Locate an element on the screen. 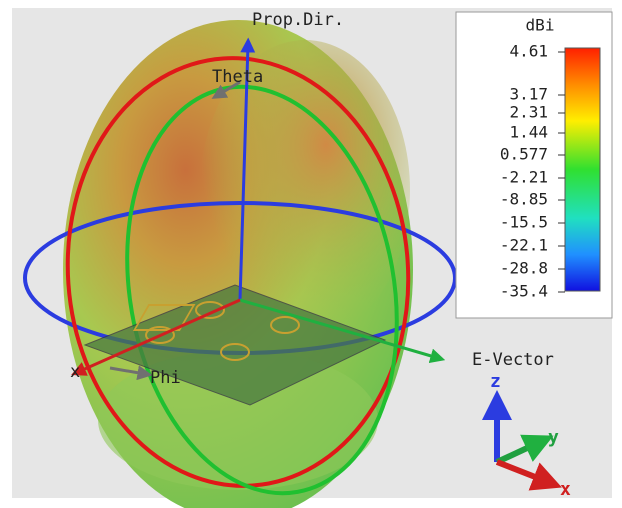 This screenshot has height=508, width=622. triad-x is located at coordinates (528, 475).